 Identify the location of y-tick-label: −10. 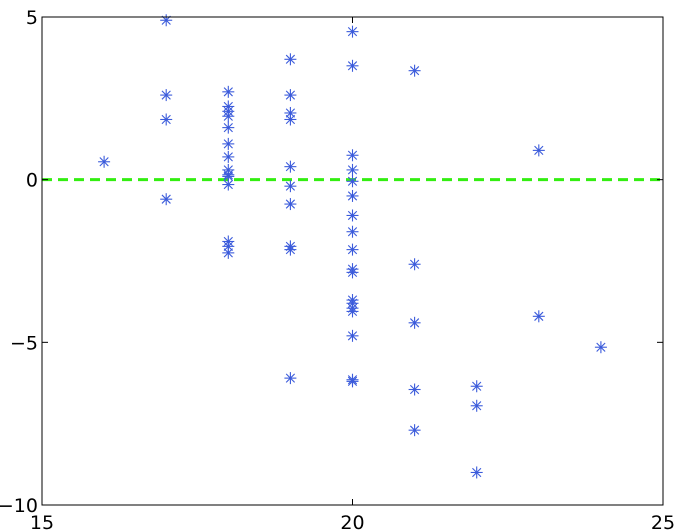
(19, 506).